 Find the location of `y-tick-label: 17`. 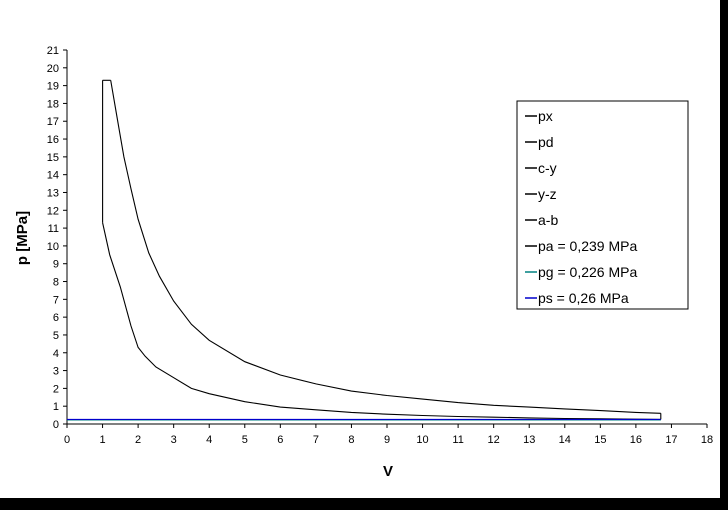

y-tick-label: 17 is located at coordinates (53, 122).